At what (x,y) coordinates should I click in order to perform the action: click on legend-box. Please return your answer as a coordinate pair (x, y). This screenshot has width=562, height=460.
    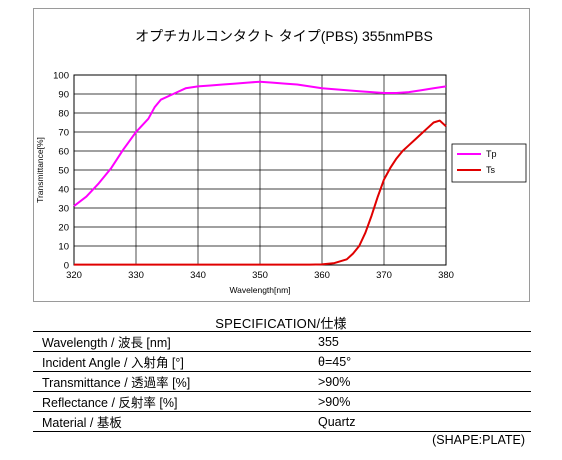
    Looking at the image, I should click on (489, 163).